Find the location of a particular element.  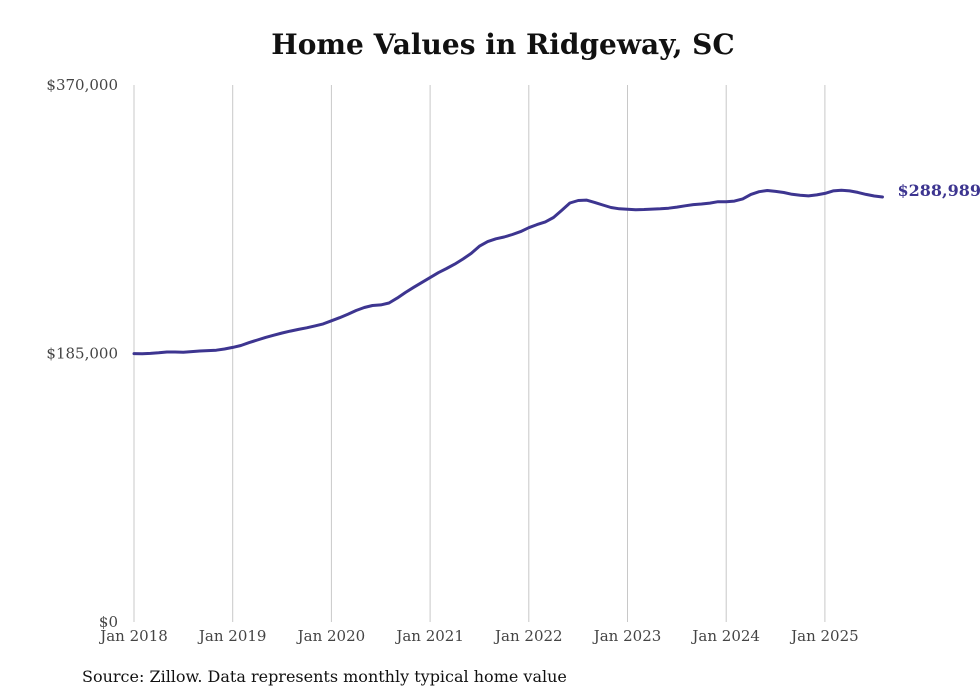

end-value-label: $288,989 is located at coordinates (938, 190).